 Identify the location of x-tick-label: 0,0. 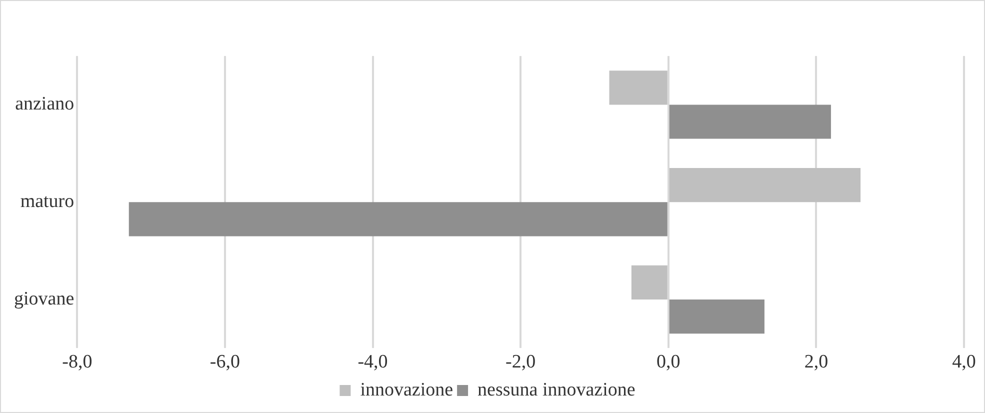
(668, 362).